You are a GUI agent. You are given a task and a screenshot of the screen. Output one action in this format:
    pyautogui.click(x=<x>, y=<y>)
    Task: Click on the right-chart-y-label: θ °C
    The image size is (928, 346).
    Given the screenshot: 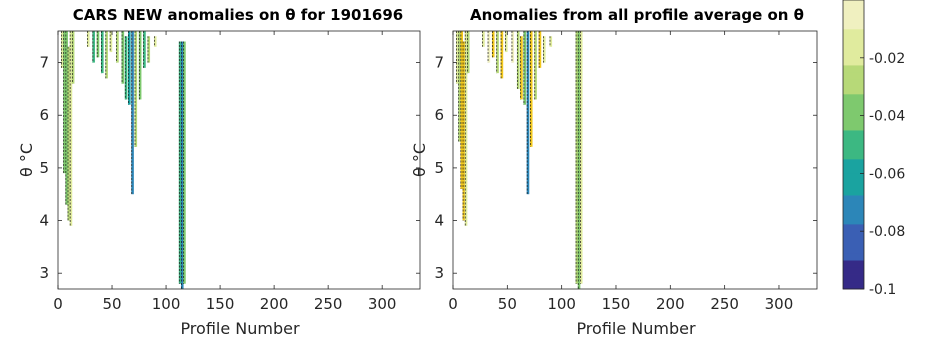 What is the action you would take?
    pyautogui.click(x=419, y=160)
    